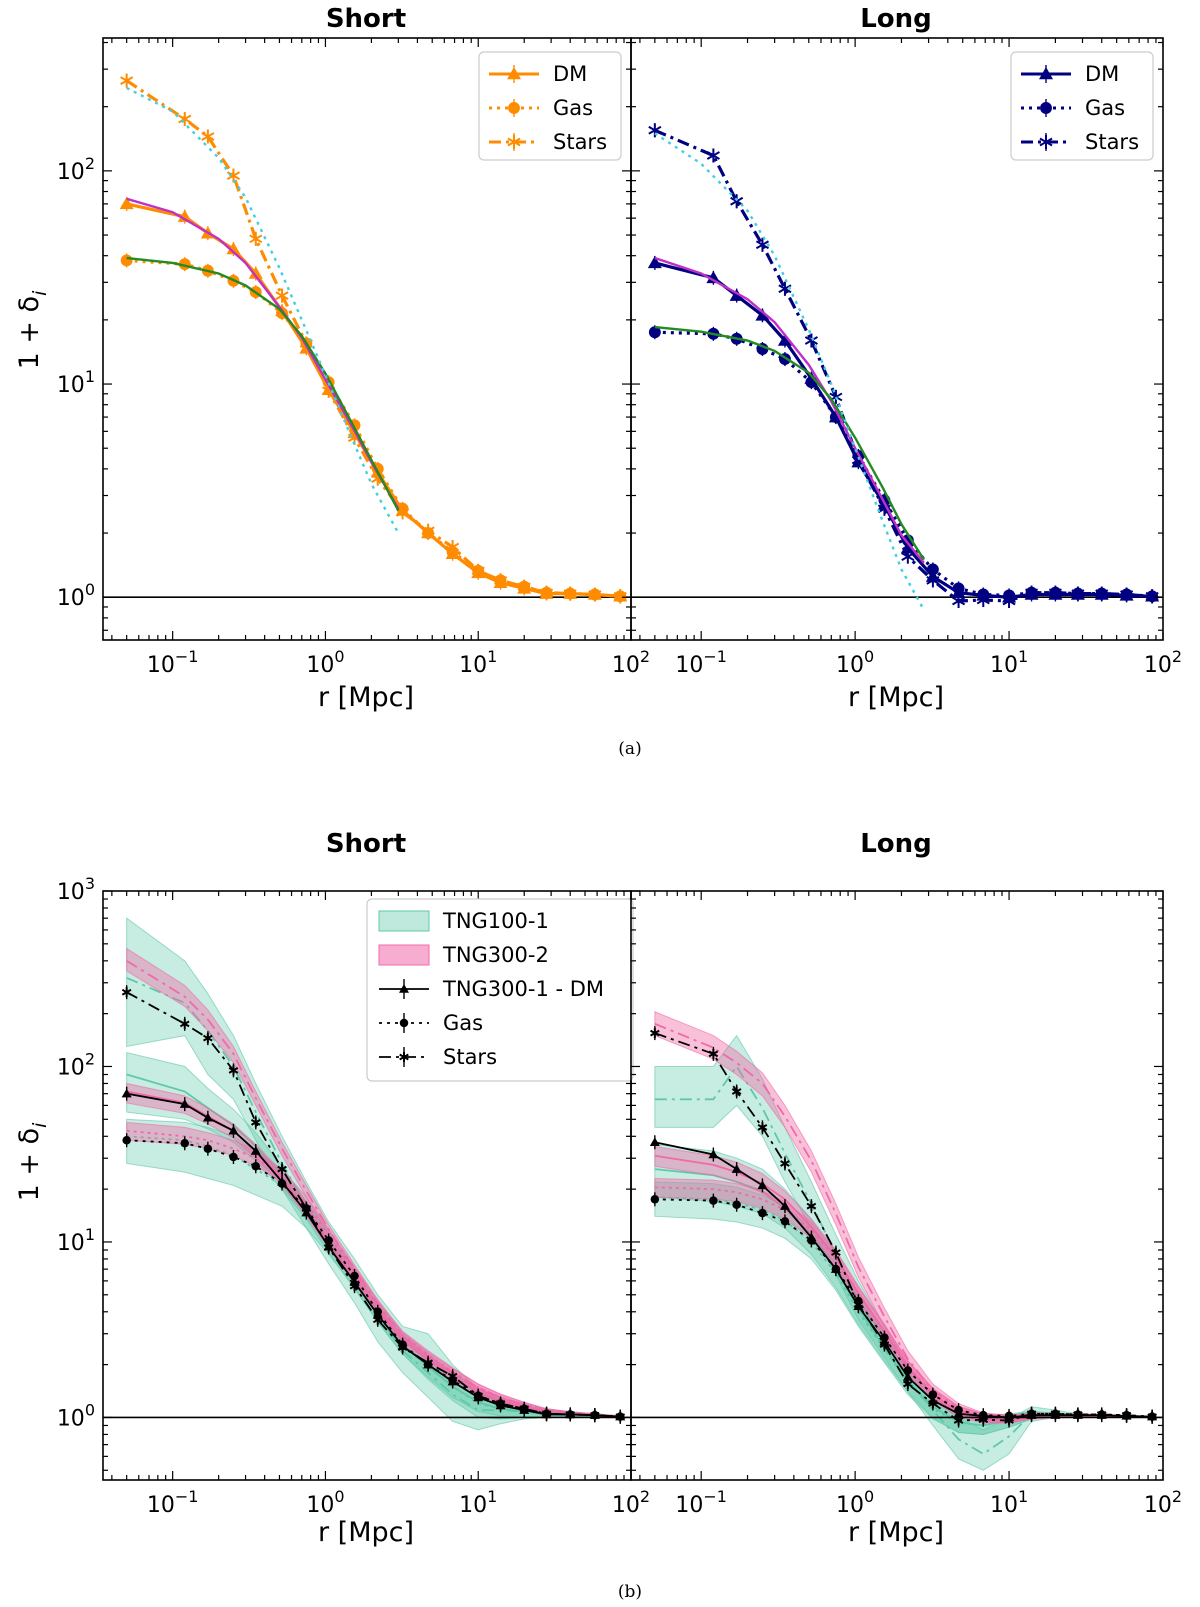  What do you see at coordinates (366, 844) in the screenshot?
I see `panel-b-short-title: Short` at bounding box center [366, 844].